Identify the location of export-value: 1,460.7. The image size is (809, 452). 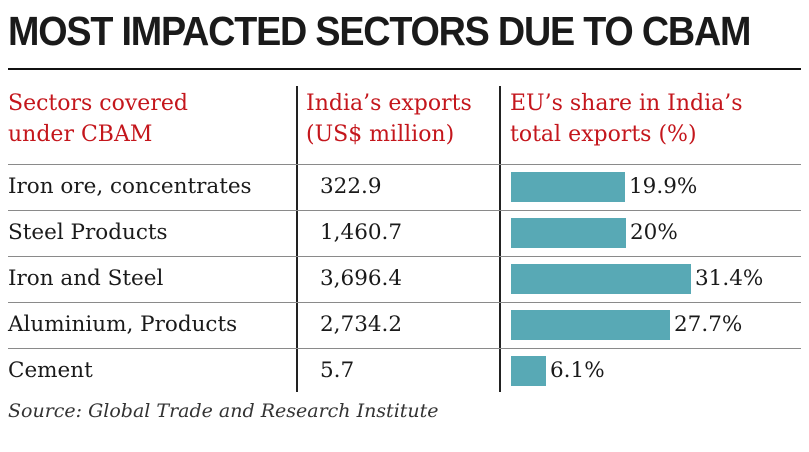
(361, 232).